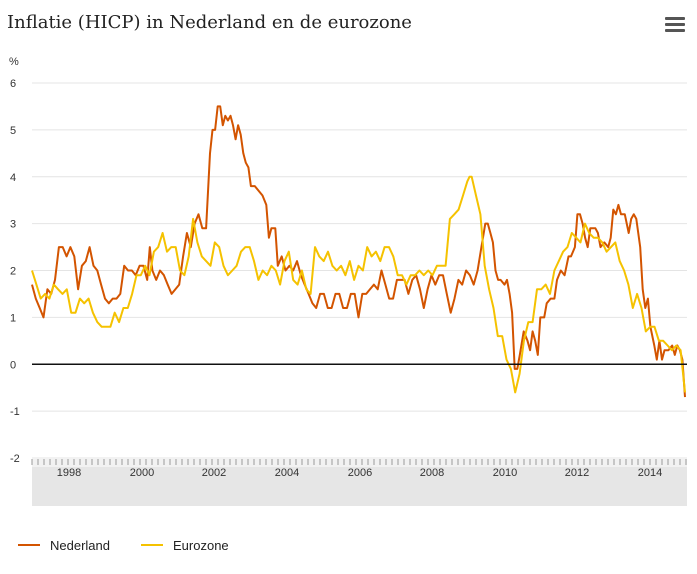 The width and height of the screenshot is (697, 574). I want to click on y-tick-label: 2, so click(13, 272).